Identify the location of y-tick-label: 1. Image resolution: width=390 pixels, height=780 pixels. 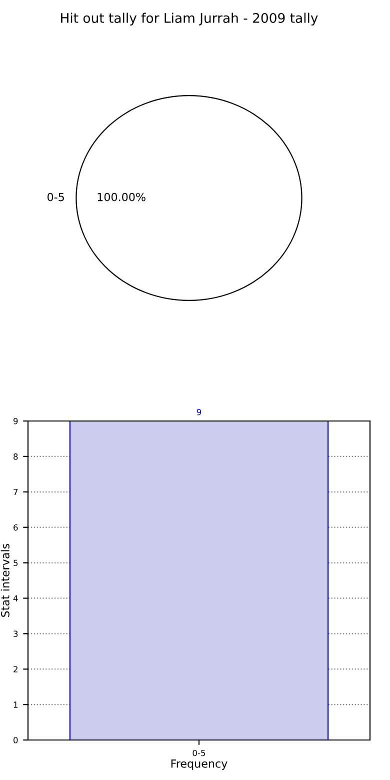
(16, 705).